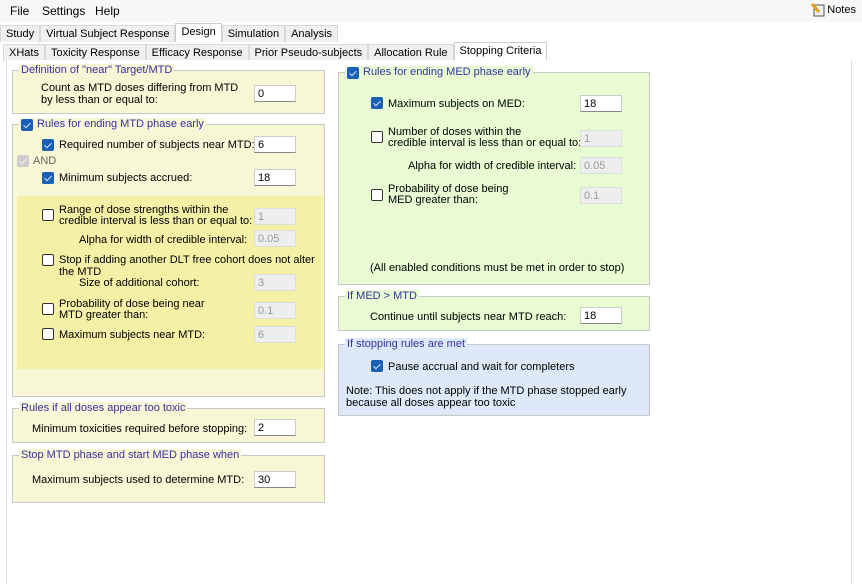  I want to click on tab-efficacy-response: Efficacy Response, so click(197, 52).